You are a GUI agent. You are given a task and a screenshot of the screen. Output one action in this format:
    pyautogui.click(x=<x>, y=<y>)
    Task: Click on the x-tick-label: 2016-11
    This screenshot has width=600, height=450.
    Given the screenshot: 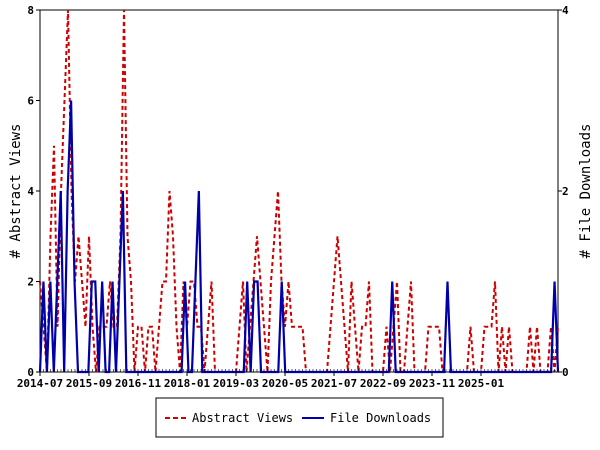 What is the action you would take?
    pyautogui.click(x=138, y=383)
    